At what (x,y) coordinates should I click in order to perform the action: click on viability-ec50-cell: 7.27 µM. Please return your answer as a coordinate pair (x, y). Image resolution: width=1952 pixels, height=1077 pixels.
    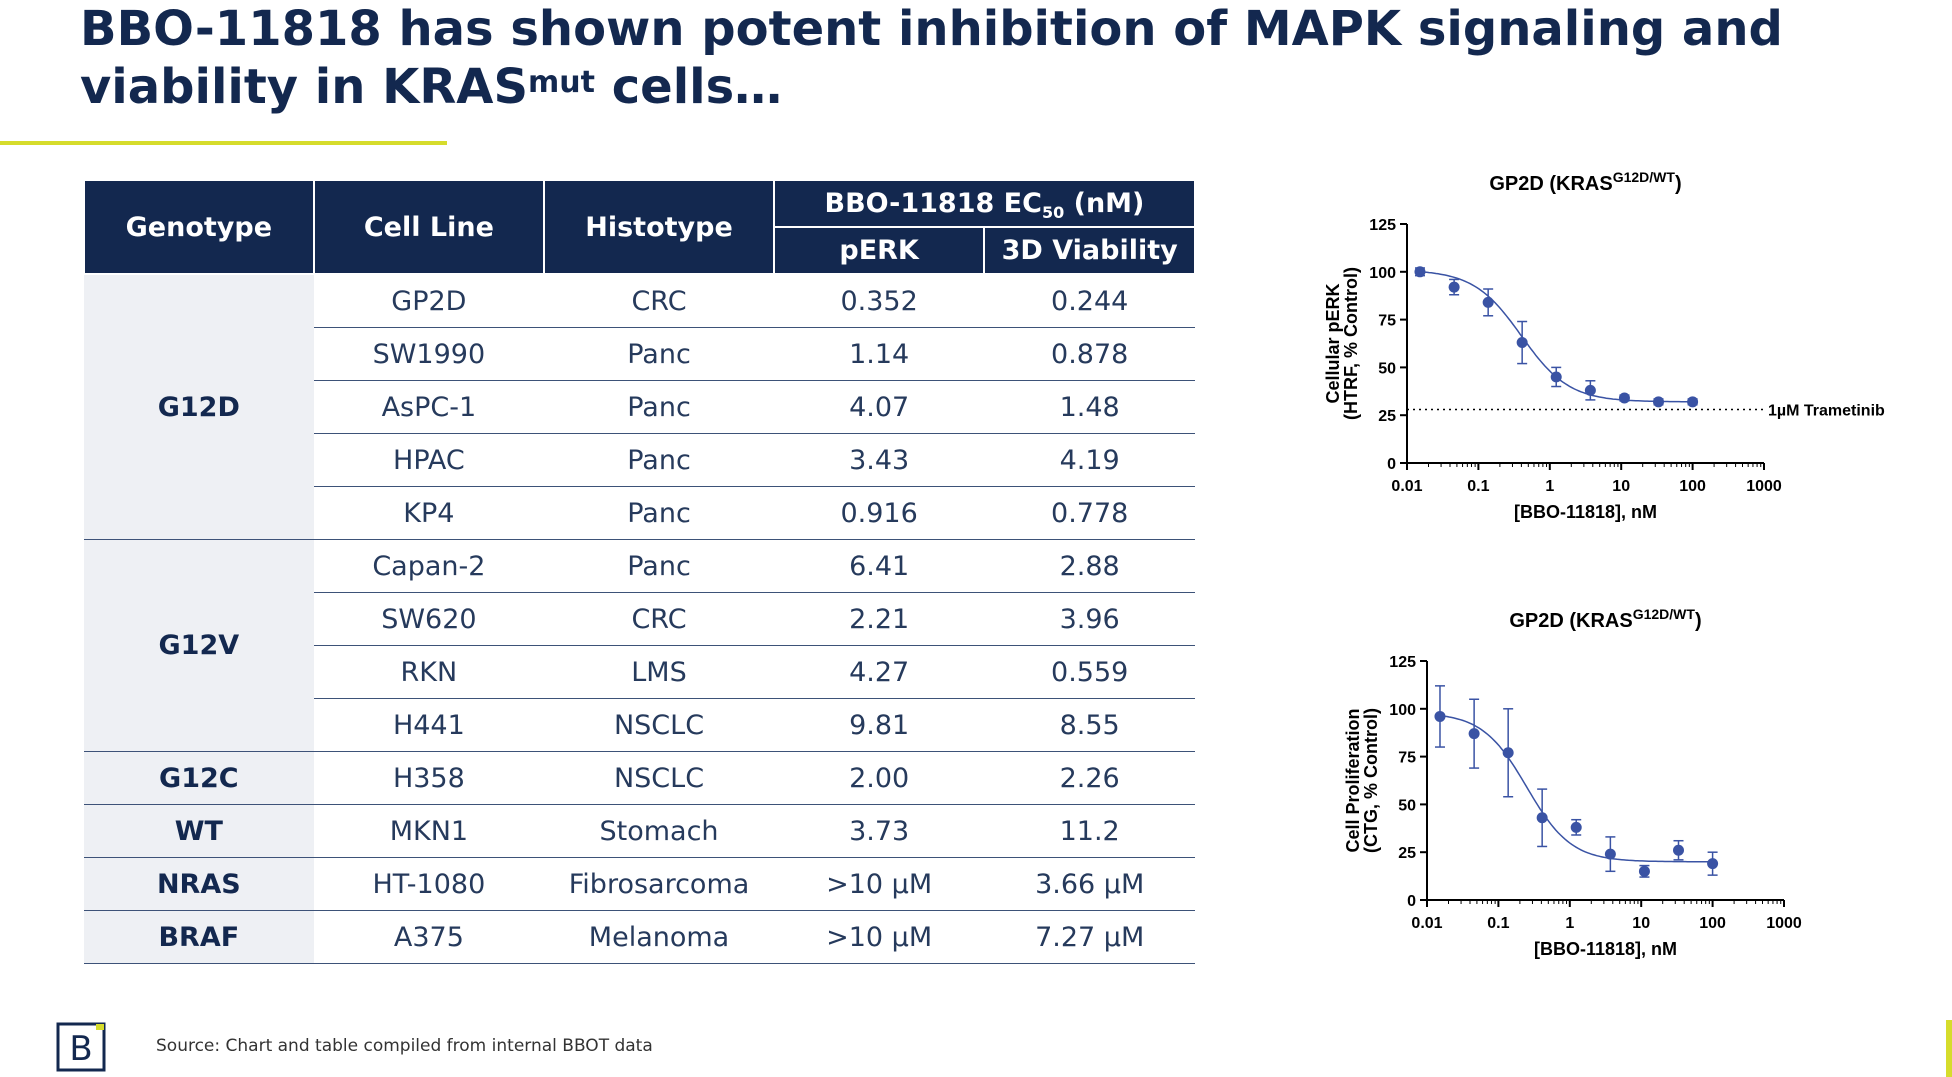
    Looking at the image, I should click on (1089, 937).